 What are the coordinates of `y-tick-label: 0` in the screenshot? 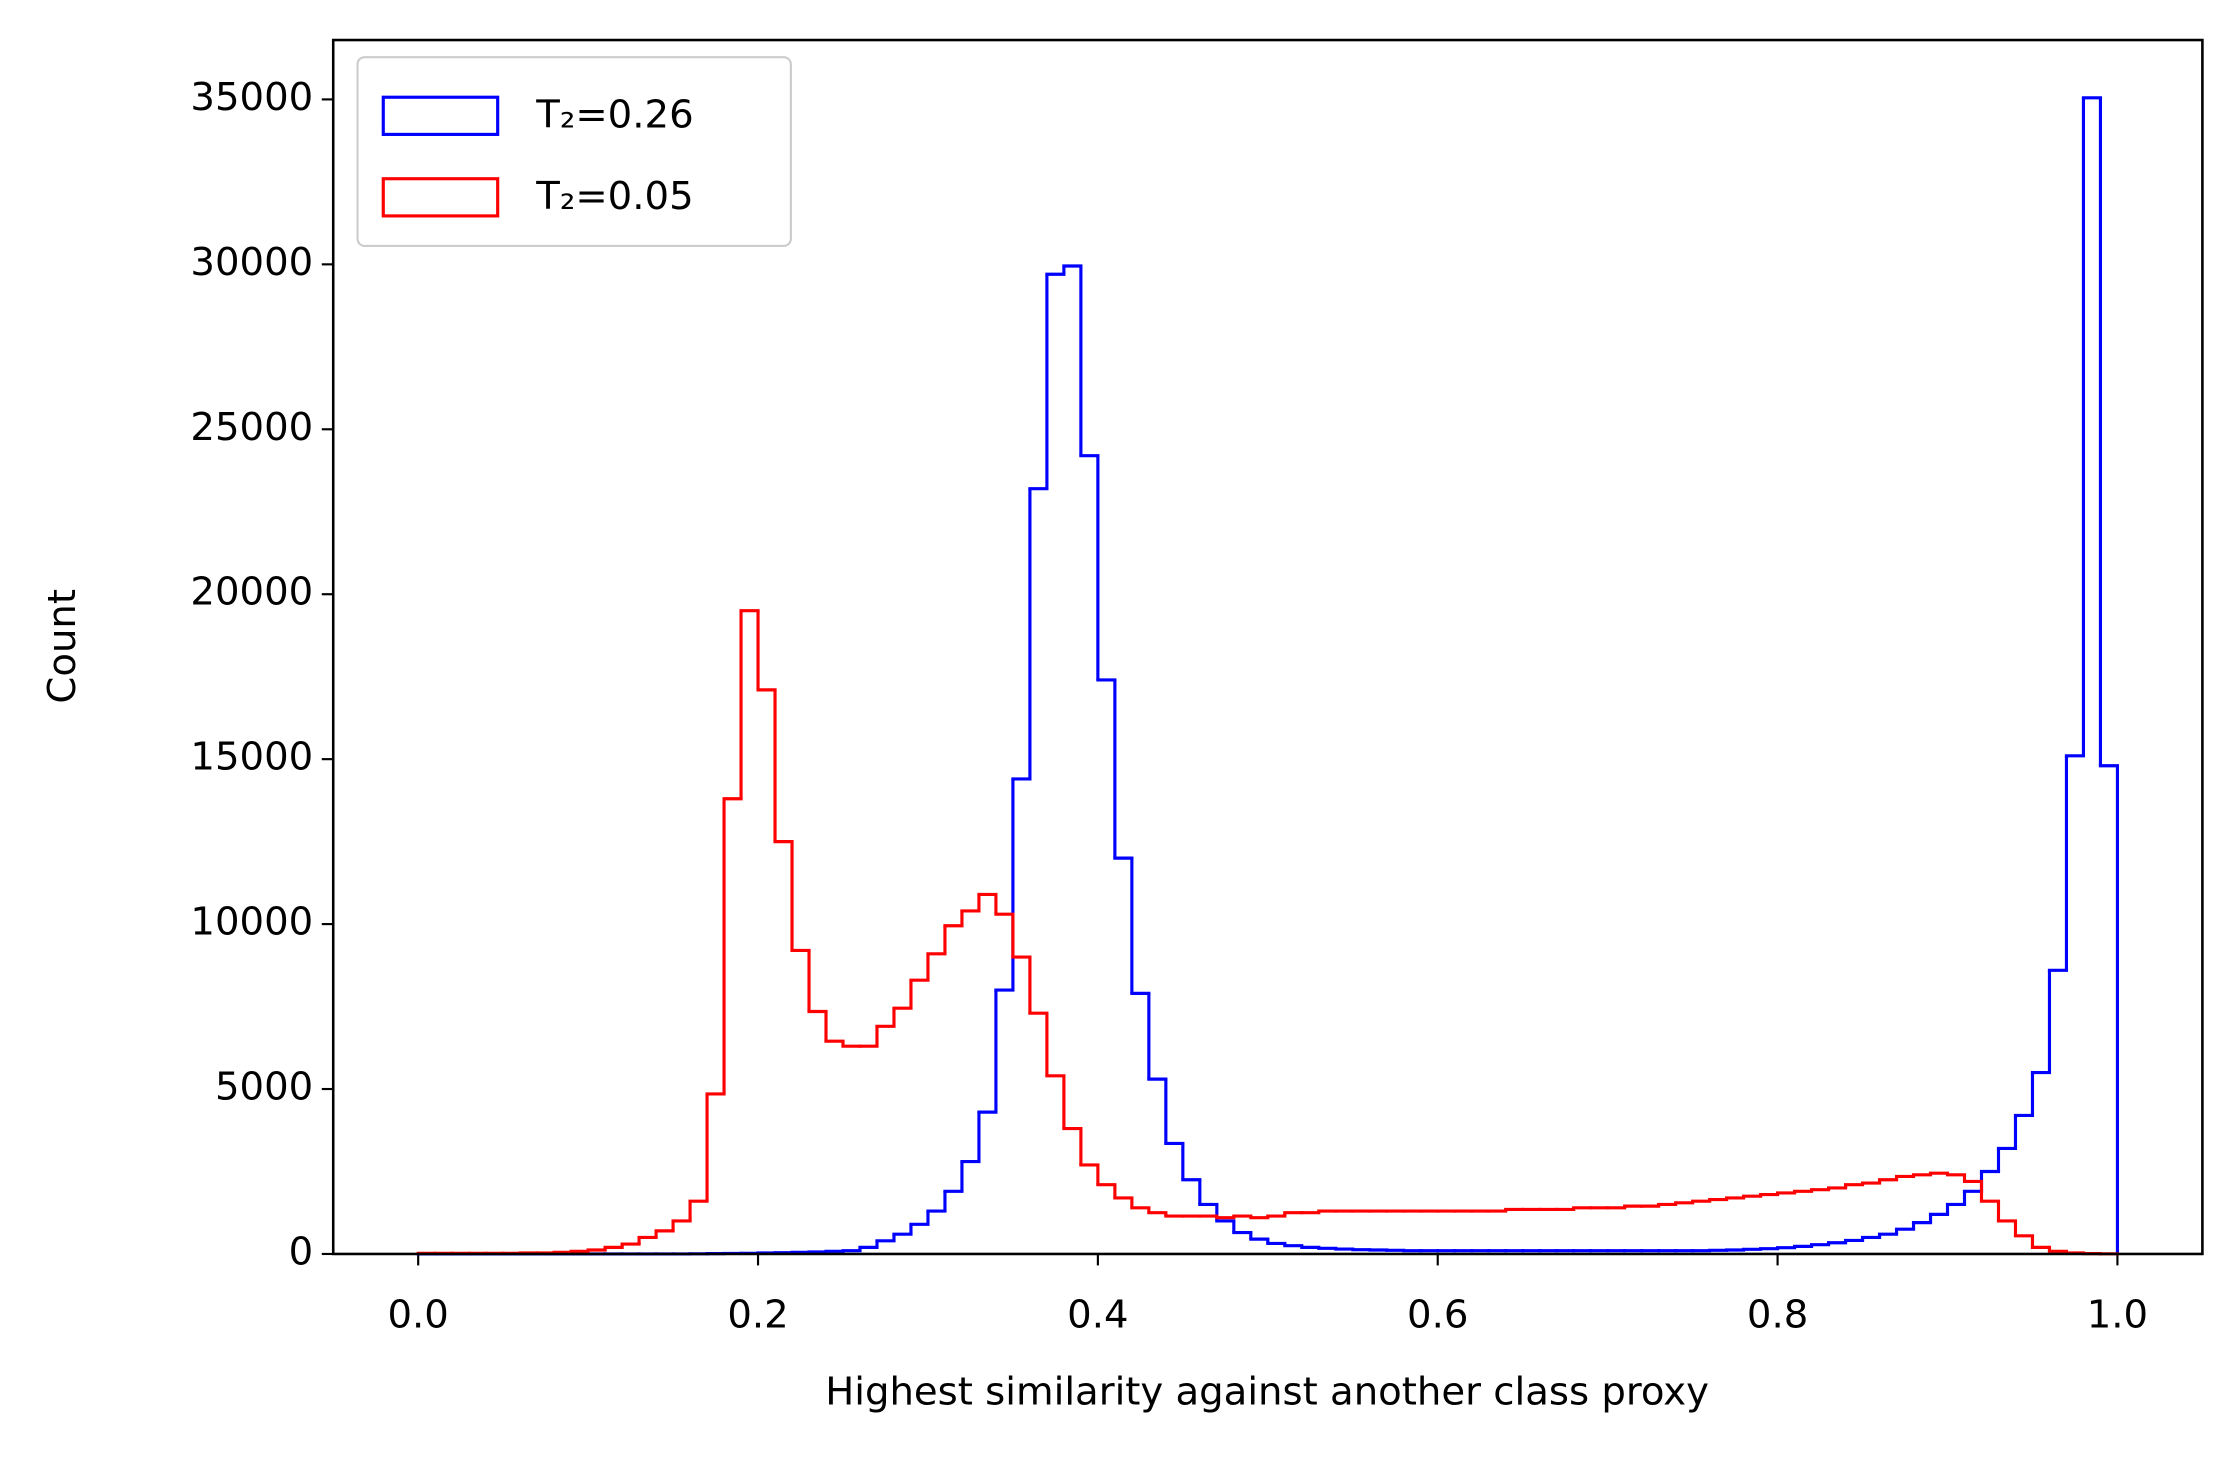 It's located at (301, 1251).